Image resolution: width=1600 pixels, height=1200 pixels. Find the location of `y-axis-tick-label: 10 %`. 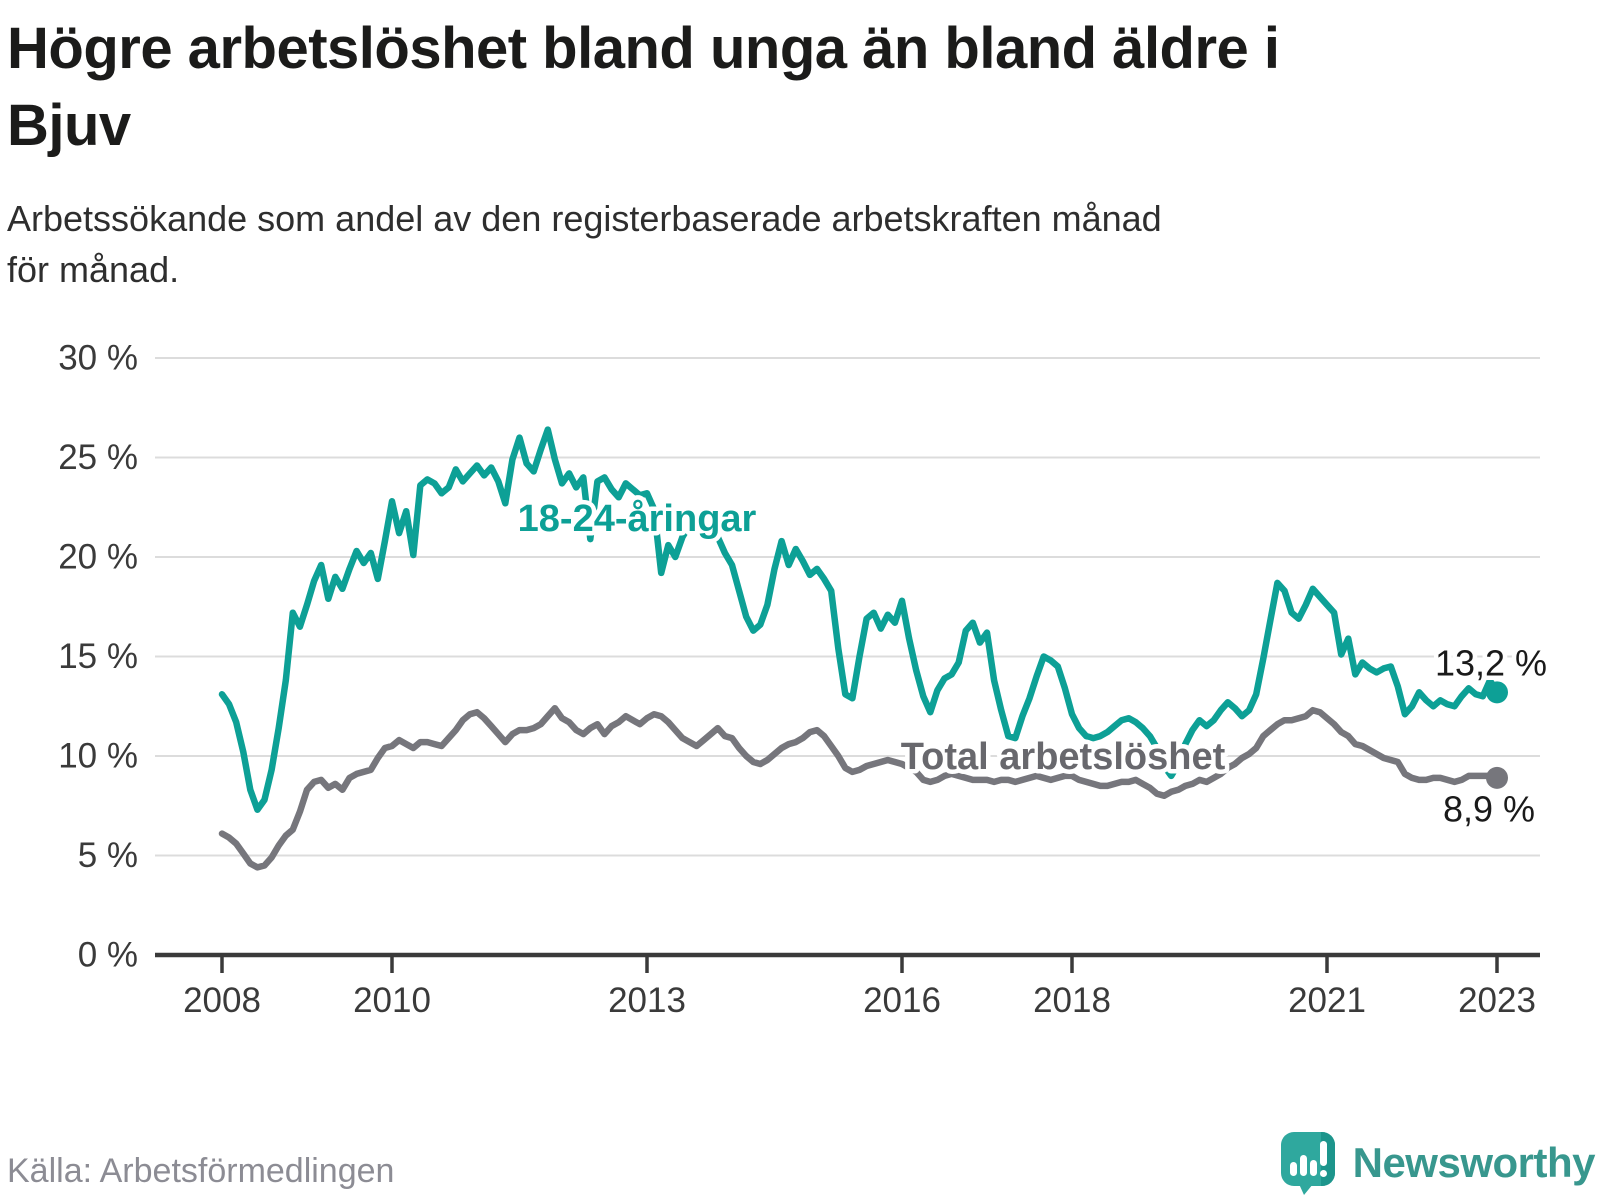

y-axis-tick-label: 10 % is located at coordinates (98, 756).